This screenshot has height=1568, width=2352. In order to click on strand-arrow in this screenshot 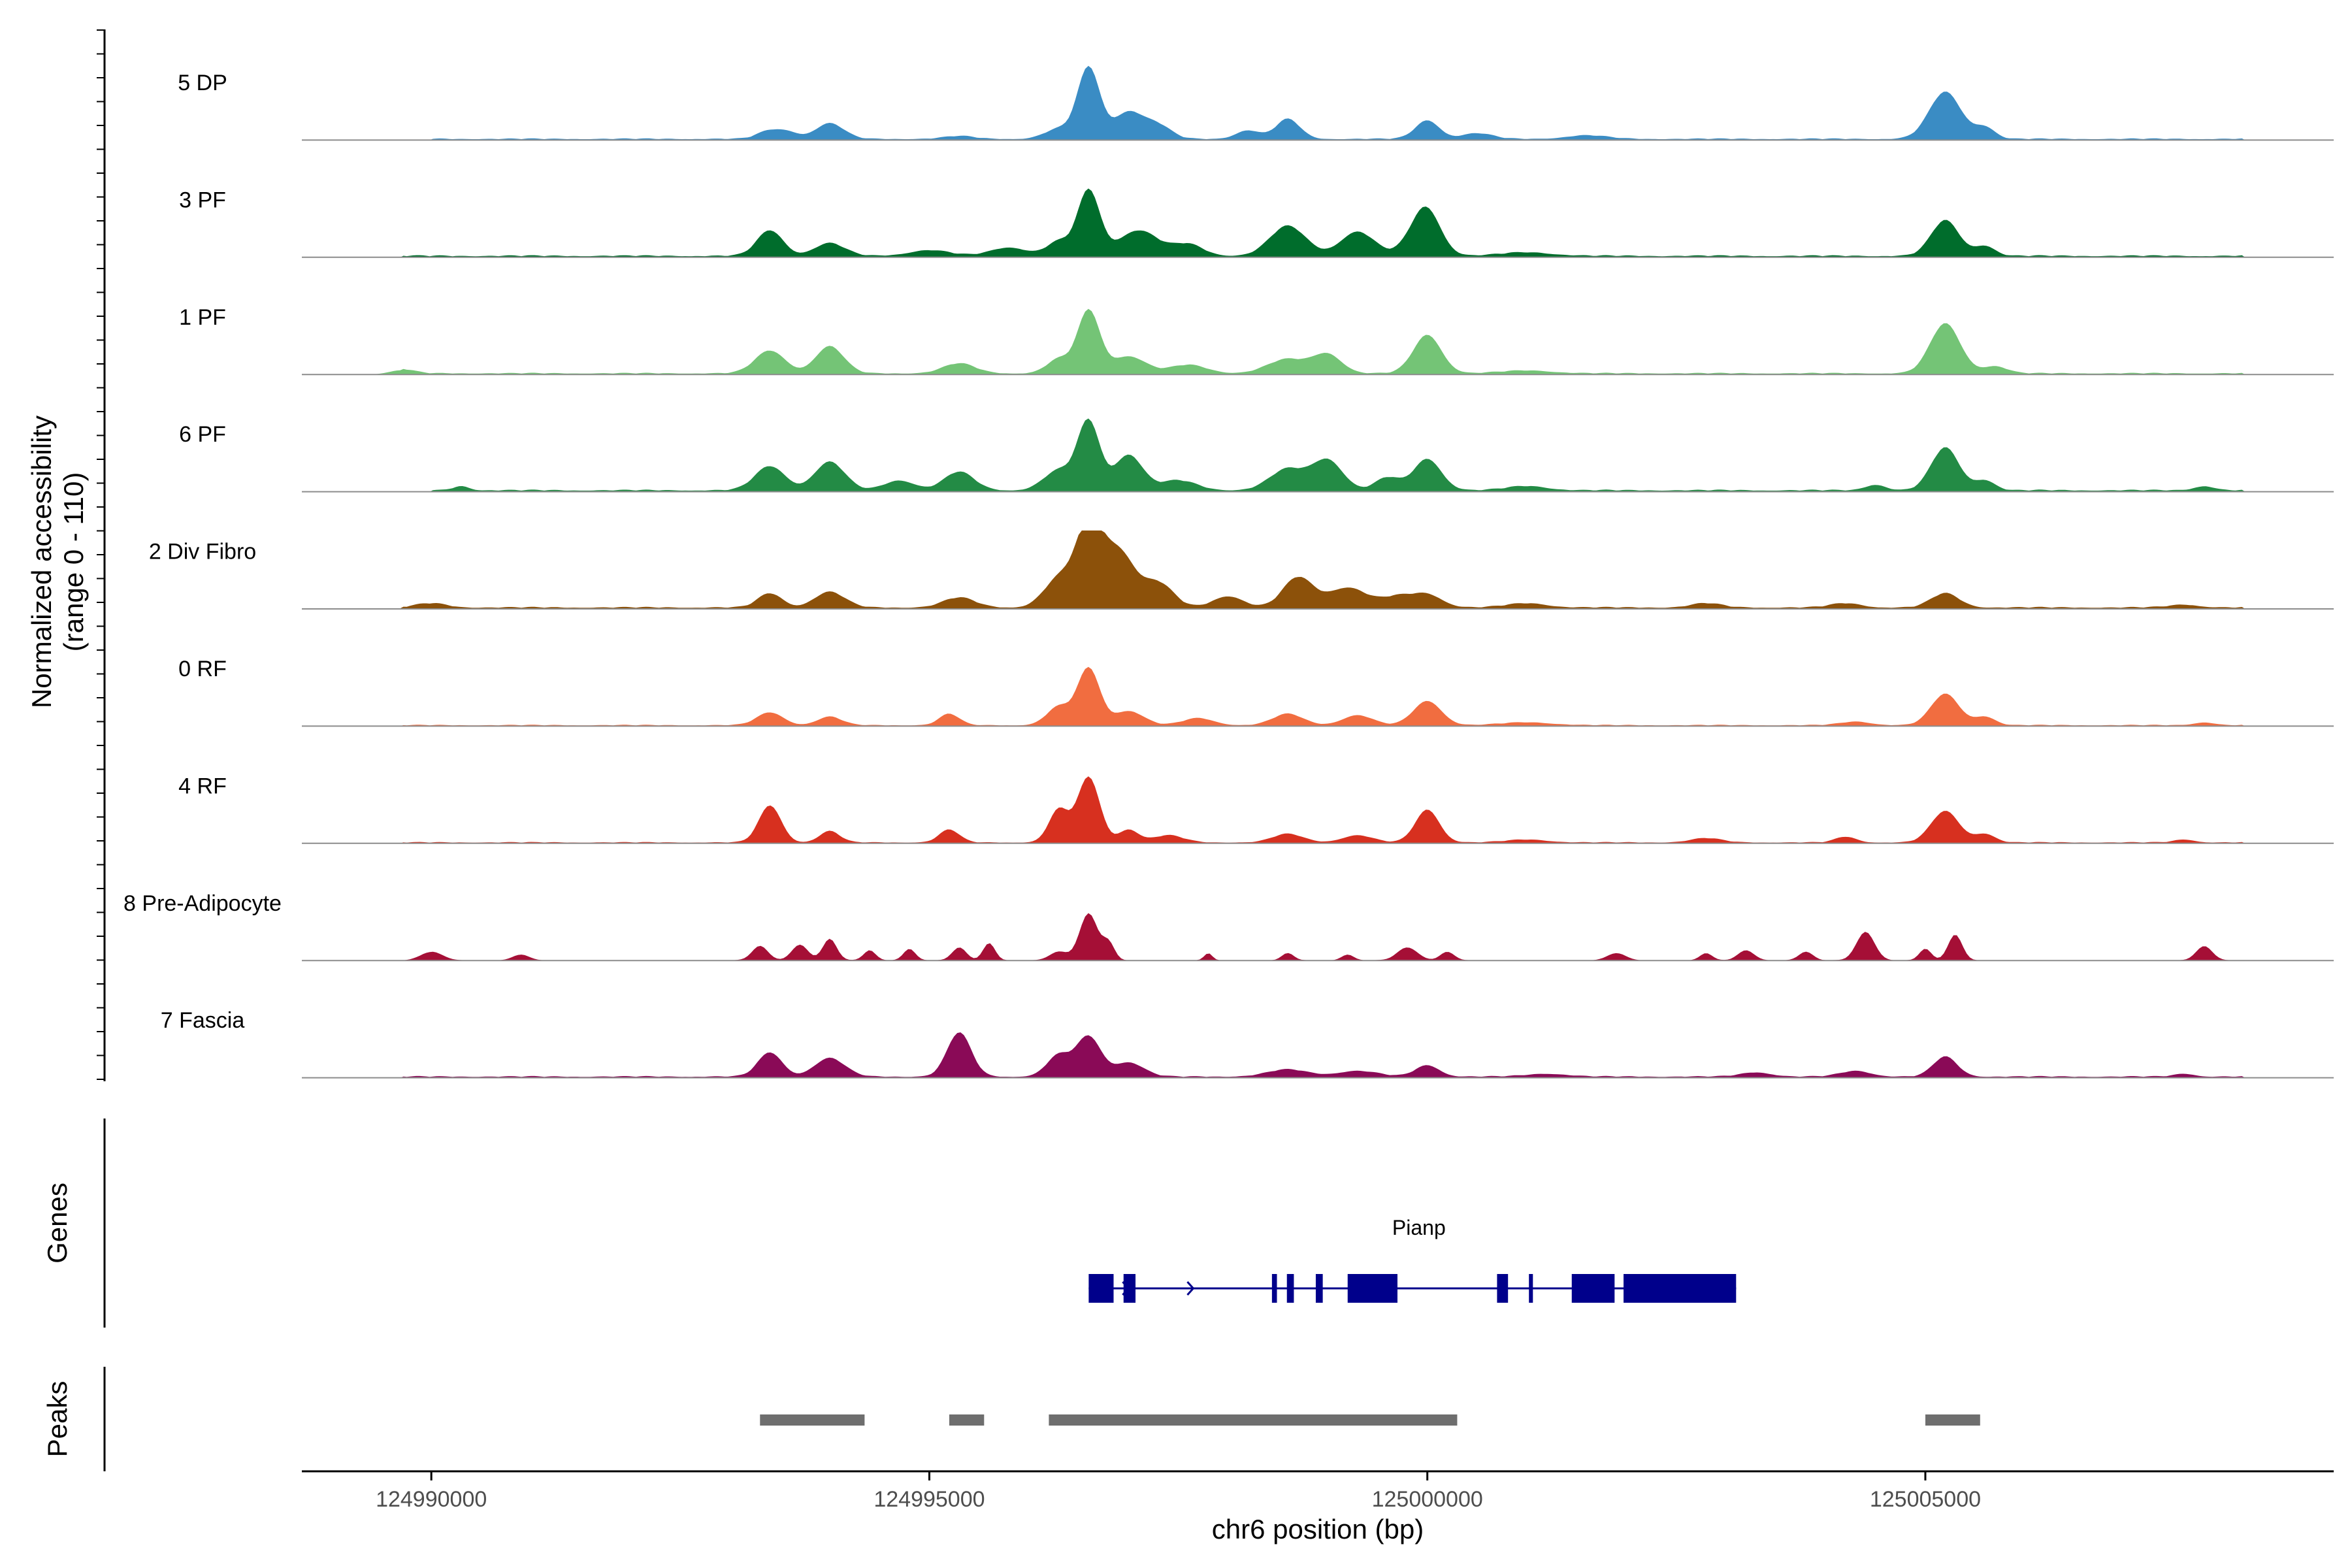, I will do `click(1190, 1288)`.